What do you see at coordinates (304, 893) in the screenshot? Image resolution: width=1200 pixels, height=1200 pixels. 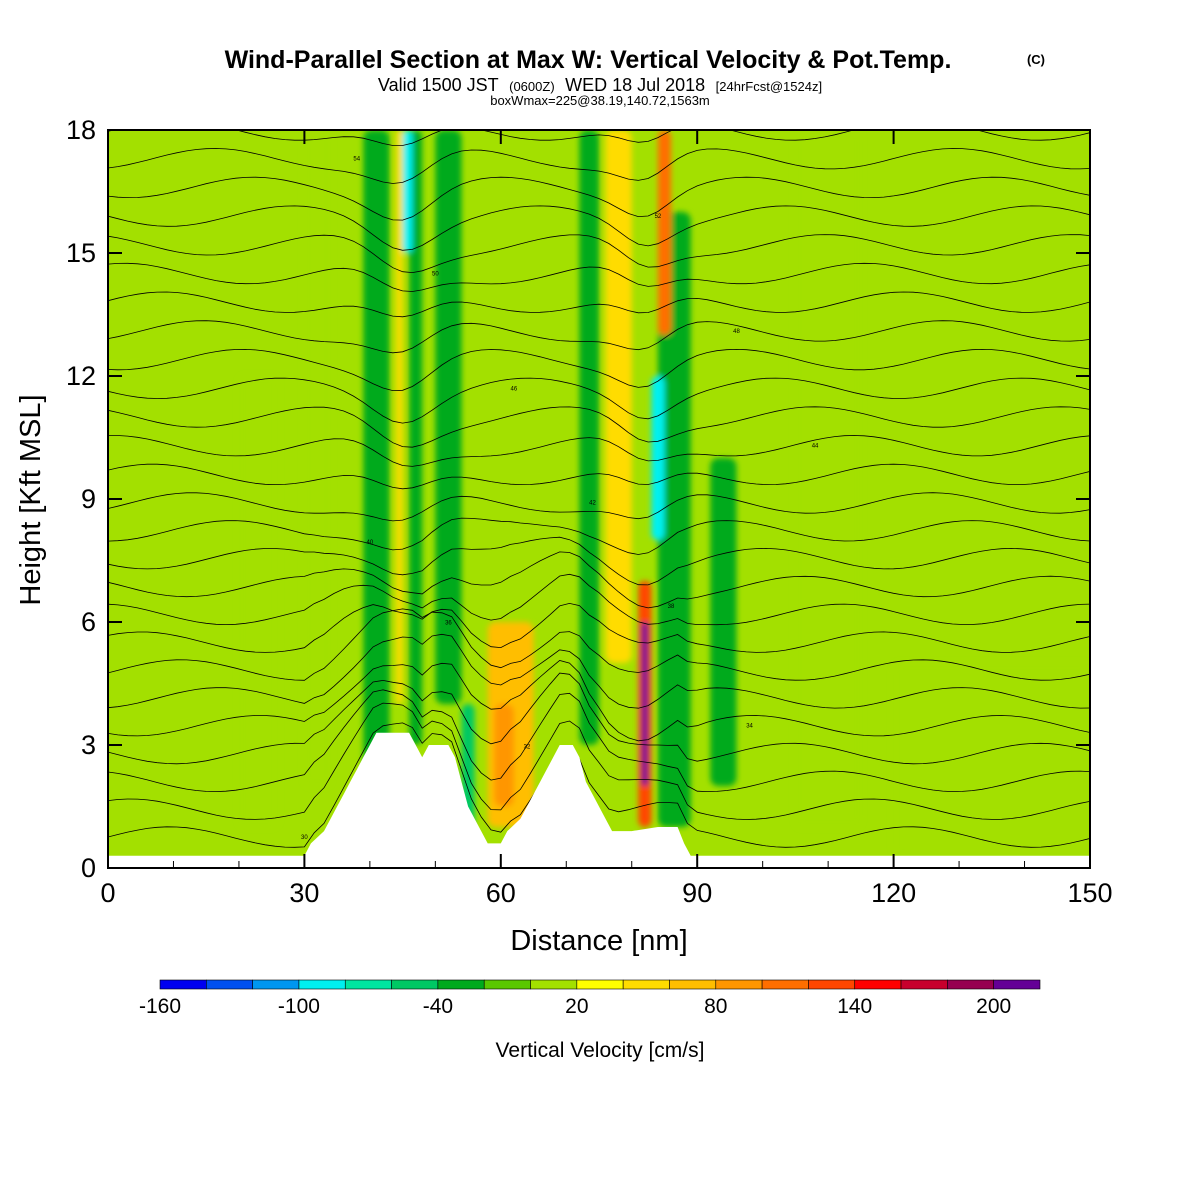 I see `x-tick-label: 30` at bounding box center [304, 893].